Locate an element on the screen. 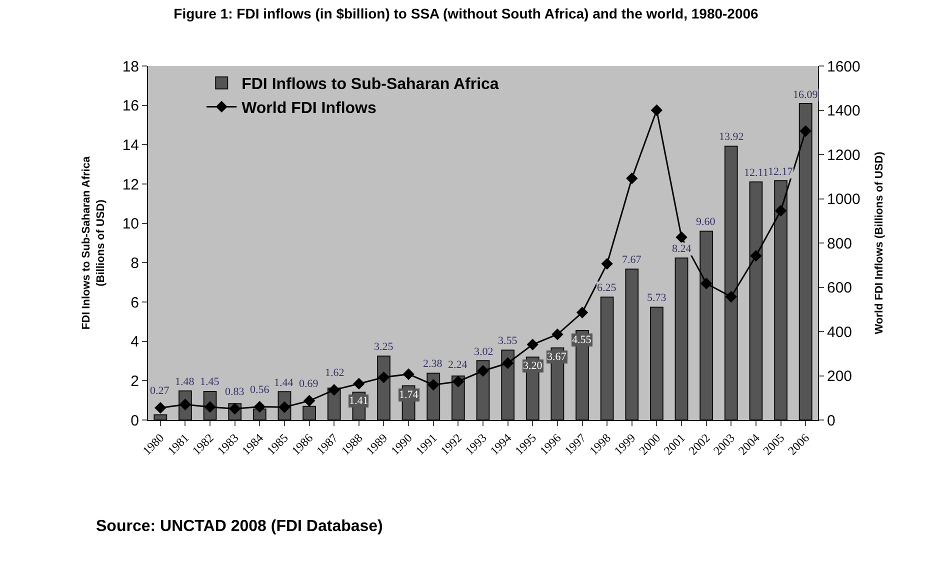 Image resolution: width=932 pixels, height=571 pixels. data-label: 3.20 is located at coordinates (533, 366).